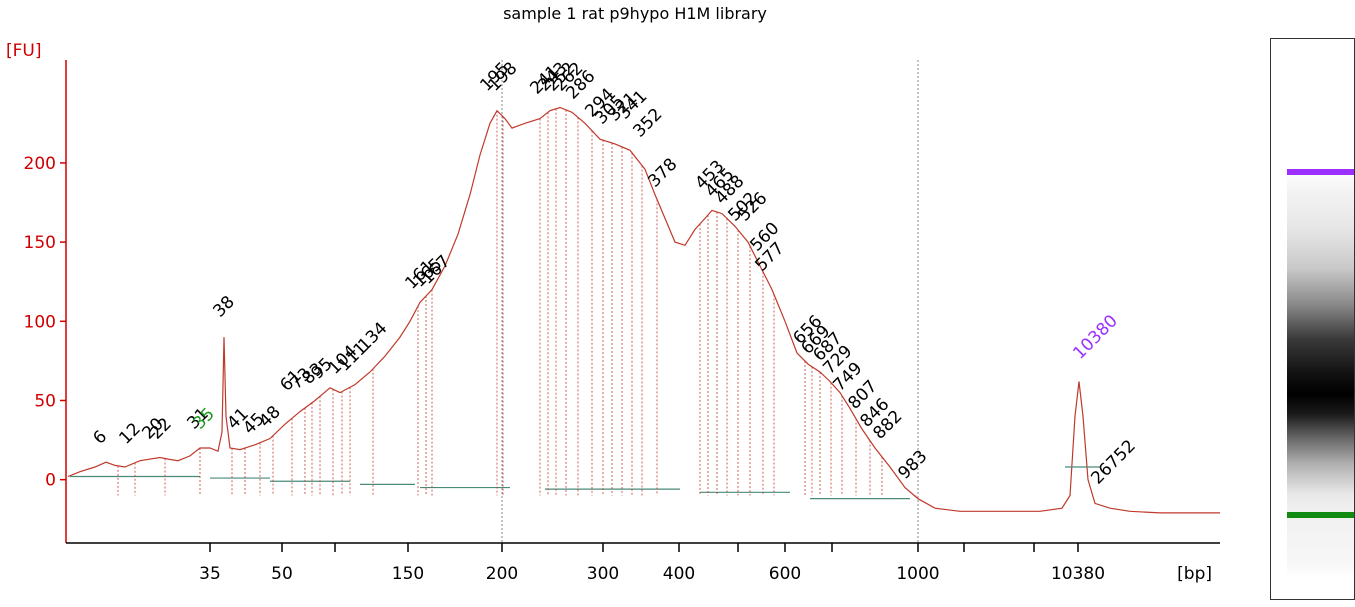  What do you see at coordinates (223, 306) in the screenshot?
I see `peak-label: 38` at bounding box center [223, 306].